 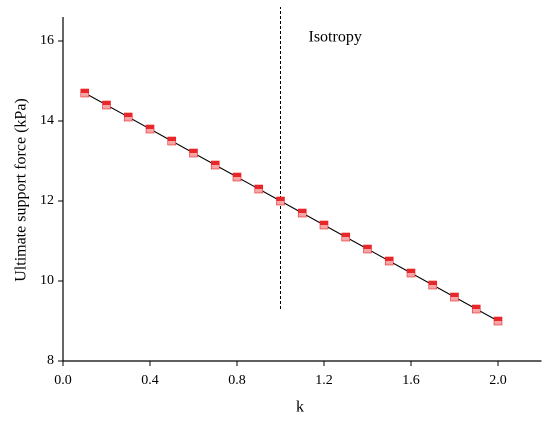 What do you see at coordinates (150, 380) in the screenshot?
I see `x-tick-label: 0.4` at bounding box center [150, 380].